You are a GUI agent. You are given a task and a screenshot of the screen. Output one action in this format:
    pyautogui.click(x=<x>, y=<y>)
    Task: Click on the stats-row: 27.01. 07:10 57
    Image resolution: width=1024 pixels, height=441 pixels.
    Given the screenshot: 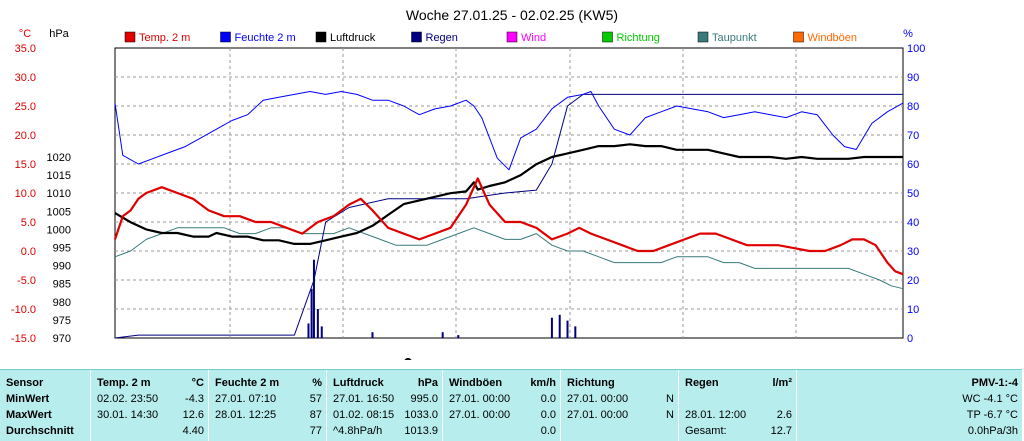 What is the action you would take?
    pyautogui.click(x=267, y=399)
    